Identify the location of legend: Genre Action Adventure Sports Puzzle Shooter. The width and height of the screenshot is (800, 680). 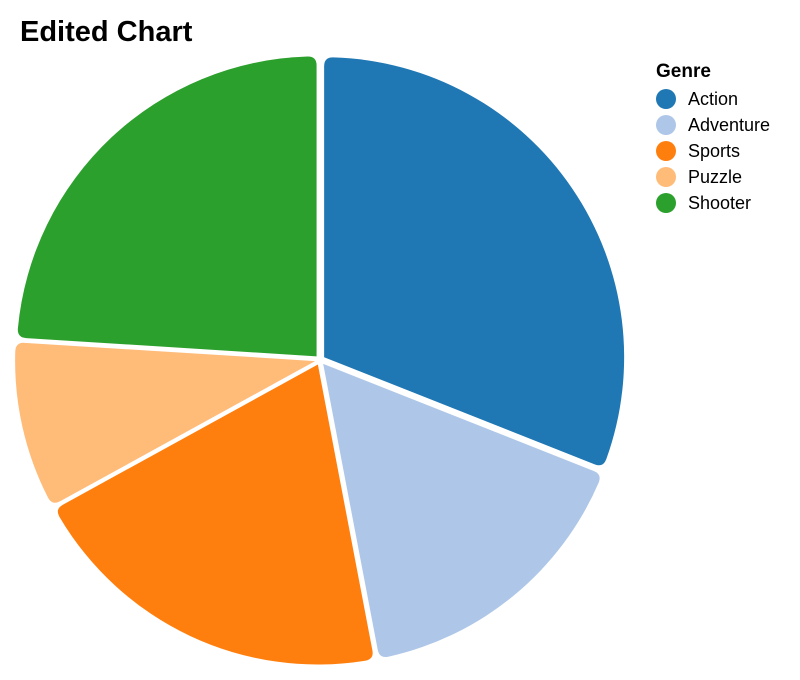
(713, 137).